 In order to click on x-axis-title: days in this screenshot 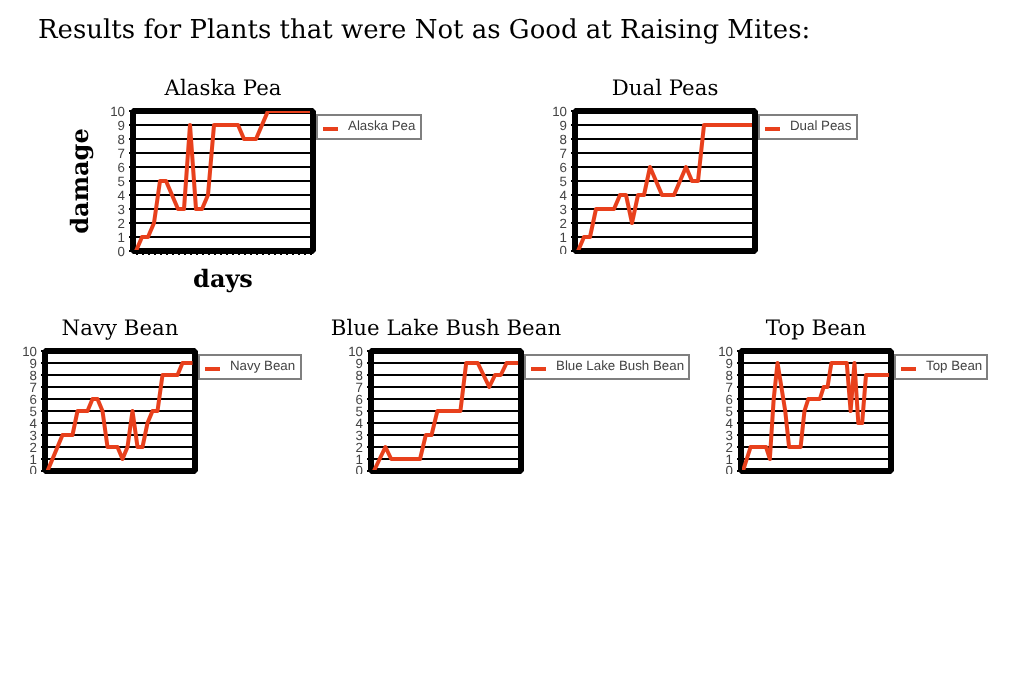, I will do `click(223, 279)`.